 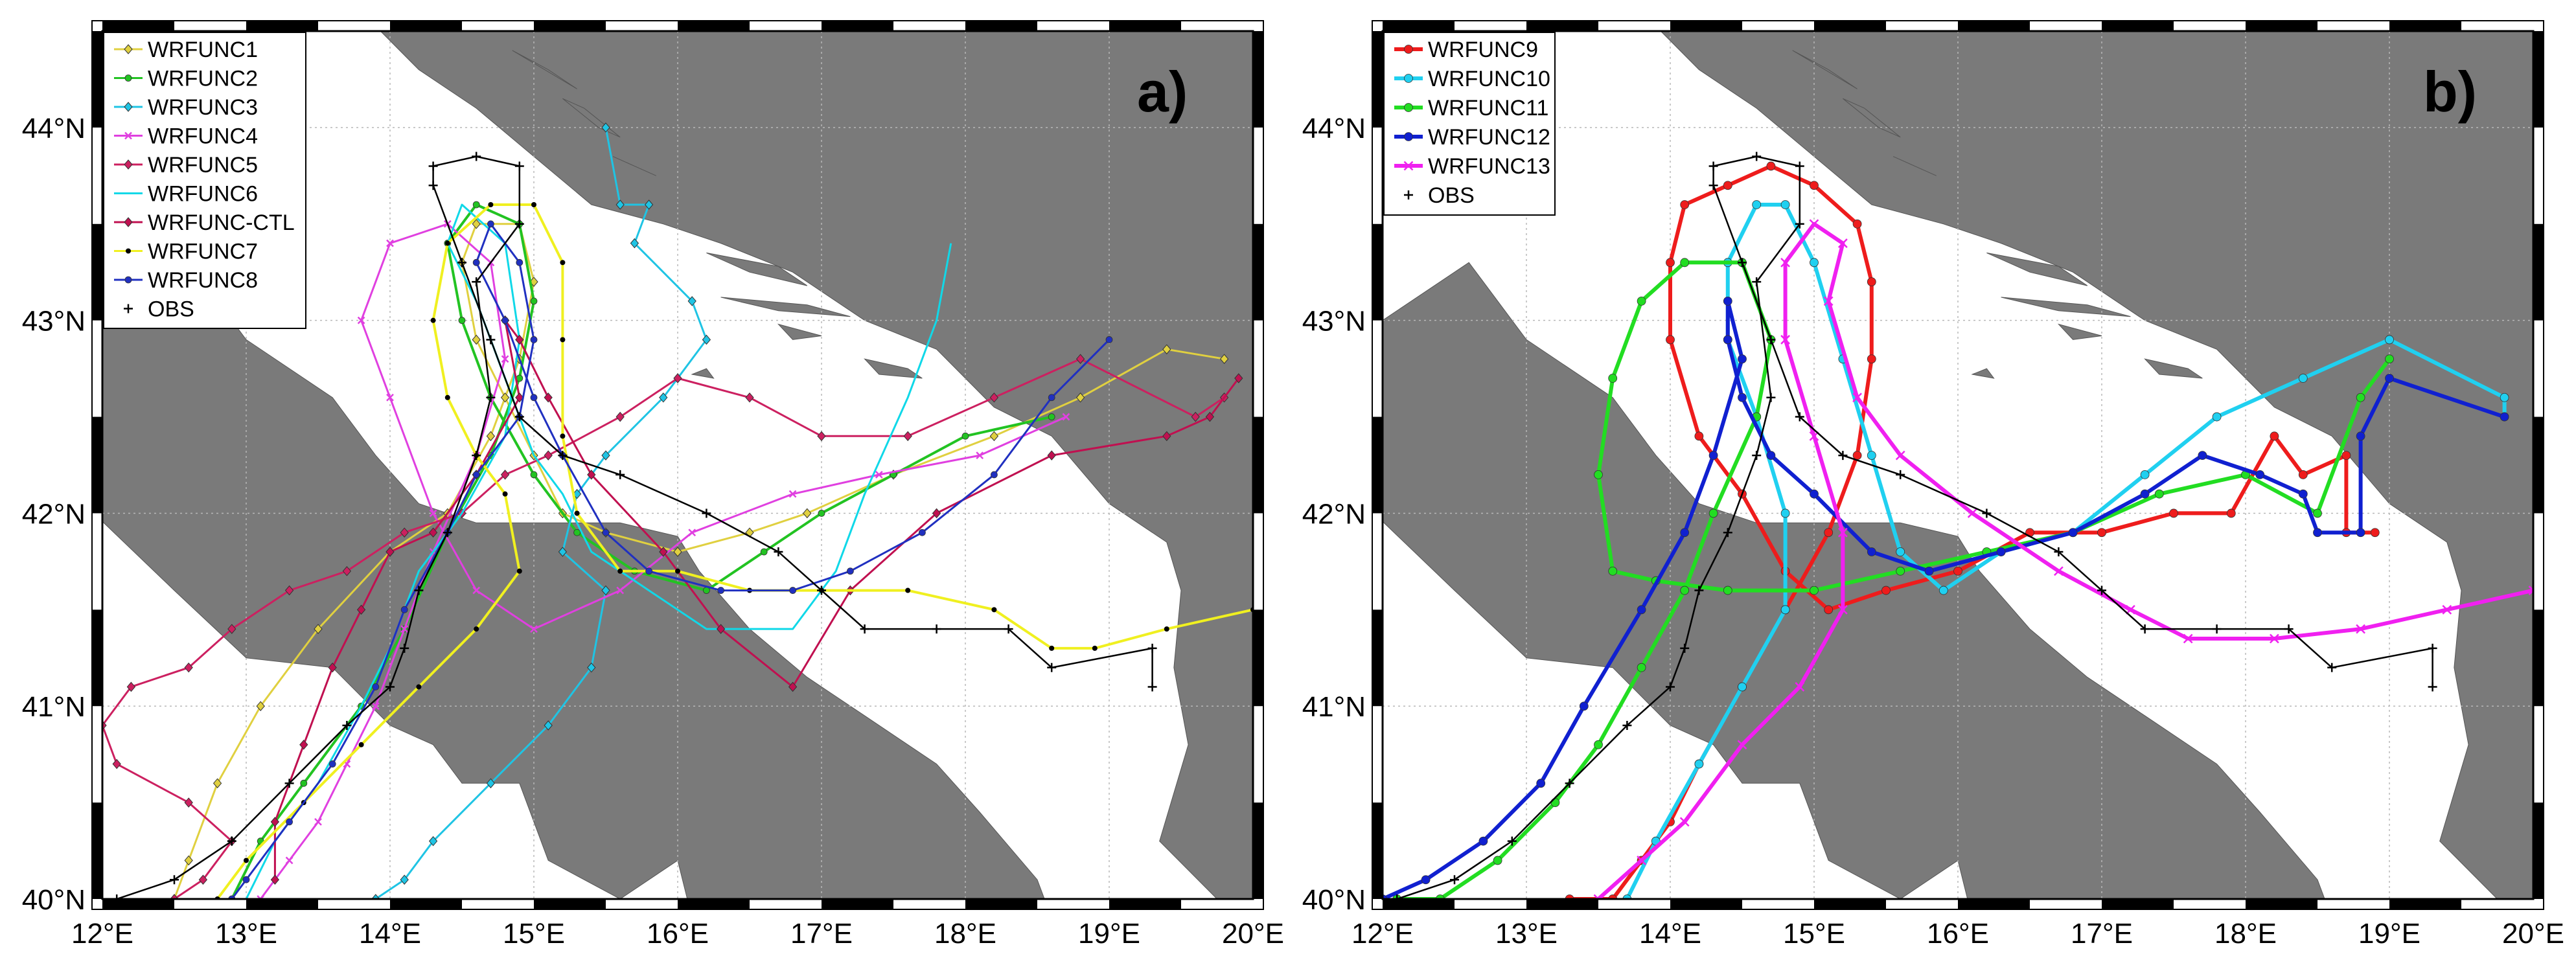 What do you see at coordinates (102, 934) in the screenshot?
I see `x-tick-label: 12°E` at bounding box center [102, 934].